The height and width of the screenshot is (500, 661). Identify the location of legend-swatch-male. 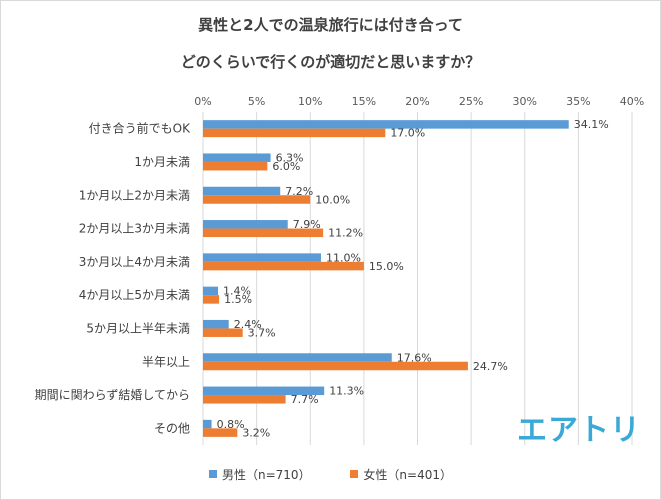
(213, 474).